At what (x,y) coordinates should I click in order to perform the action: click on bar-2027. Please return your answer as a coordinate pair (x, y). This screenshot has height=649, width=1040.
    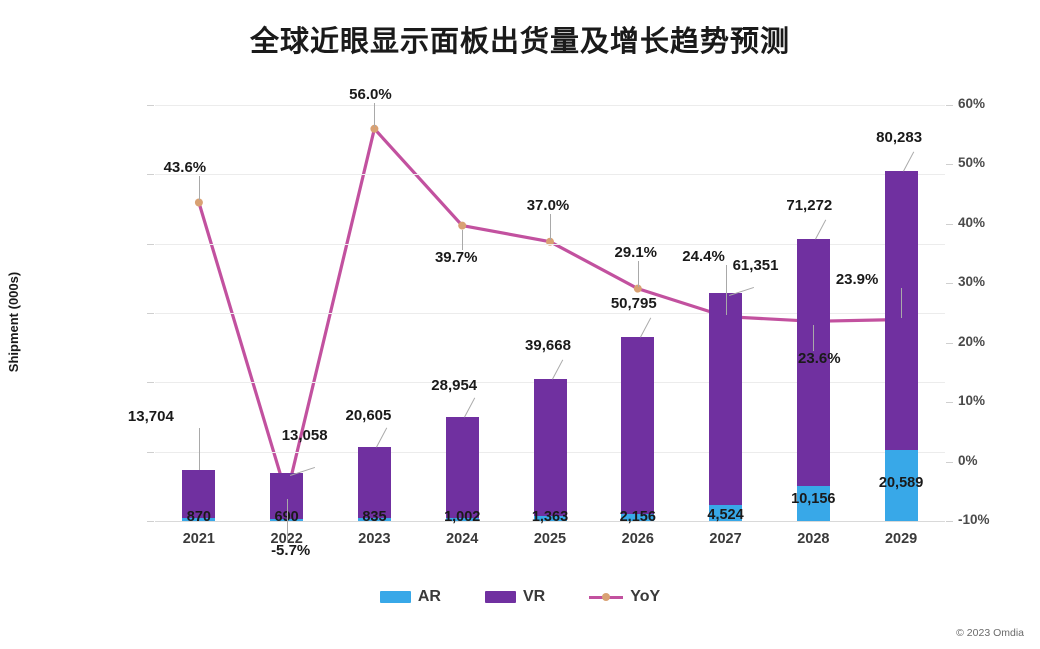
    Looking at the image, I should click on (726, 406).